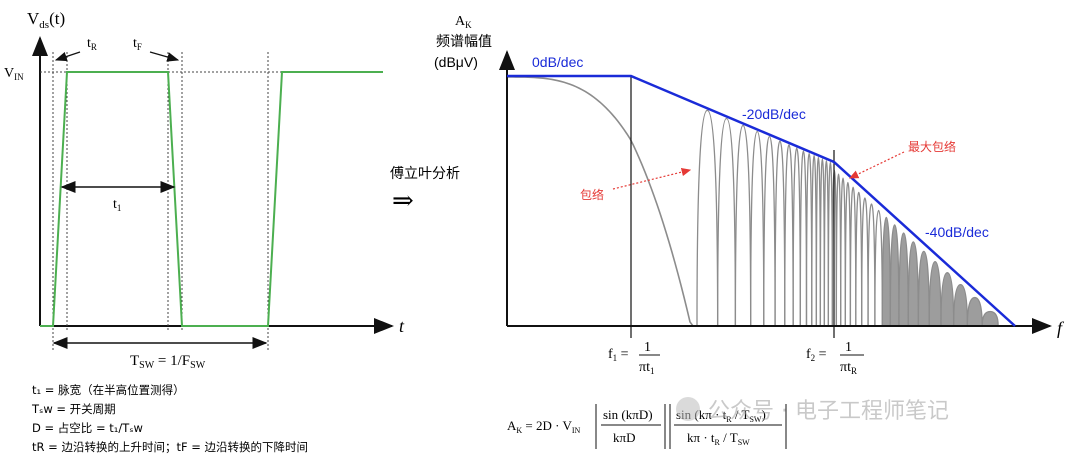  What do you see at coordinates (835, 358) in the screenshot?
I see `f2-label: f2 = 1 πtR` at bounding box center [835, 358].